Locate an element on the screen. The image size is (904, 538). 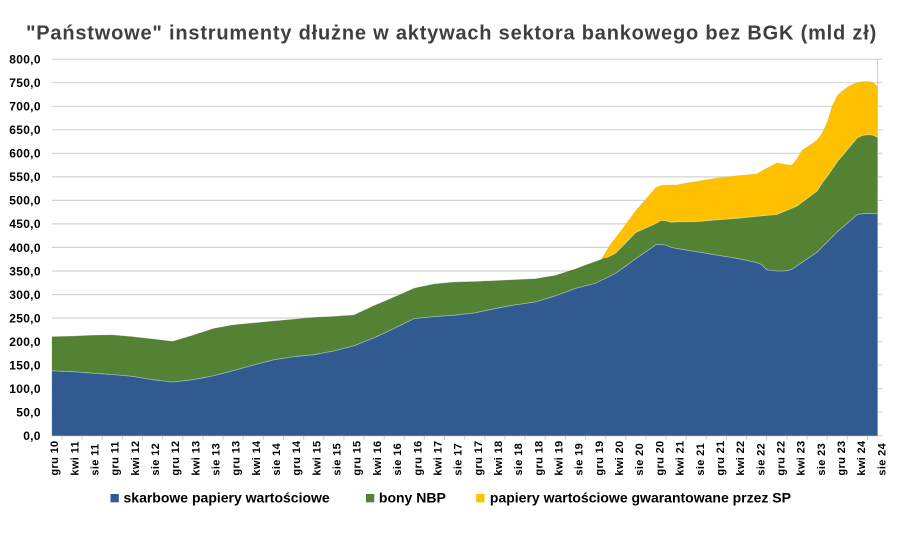
svg-text: 100,0 is located at coordinates (25, 389).